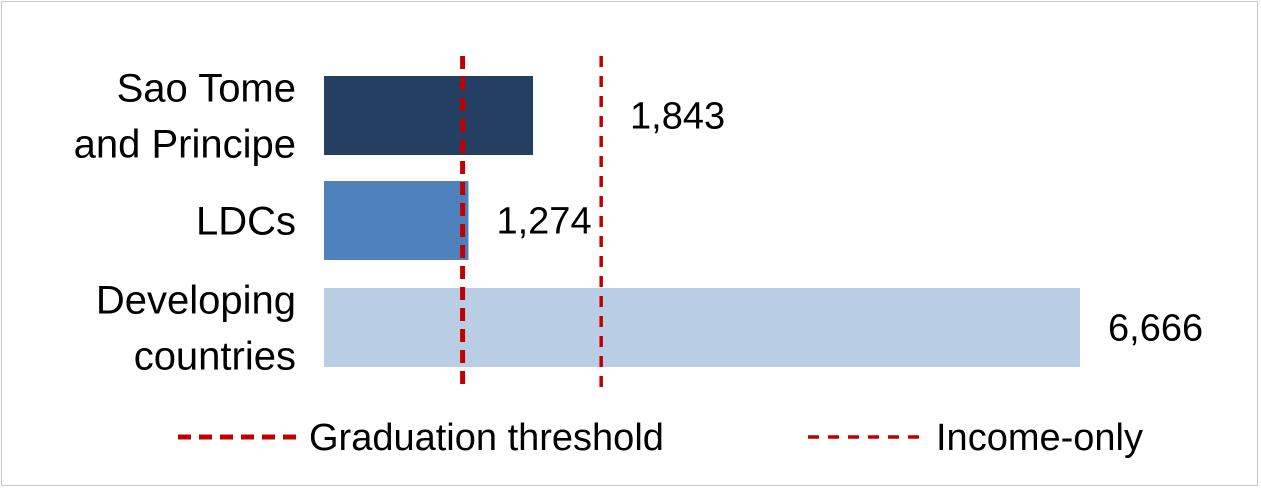  I want to click on value-label-1: 1,274, so click(543, 222).